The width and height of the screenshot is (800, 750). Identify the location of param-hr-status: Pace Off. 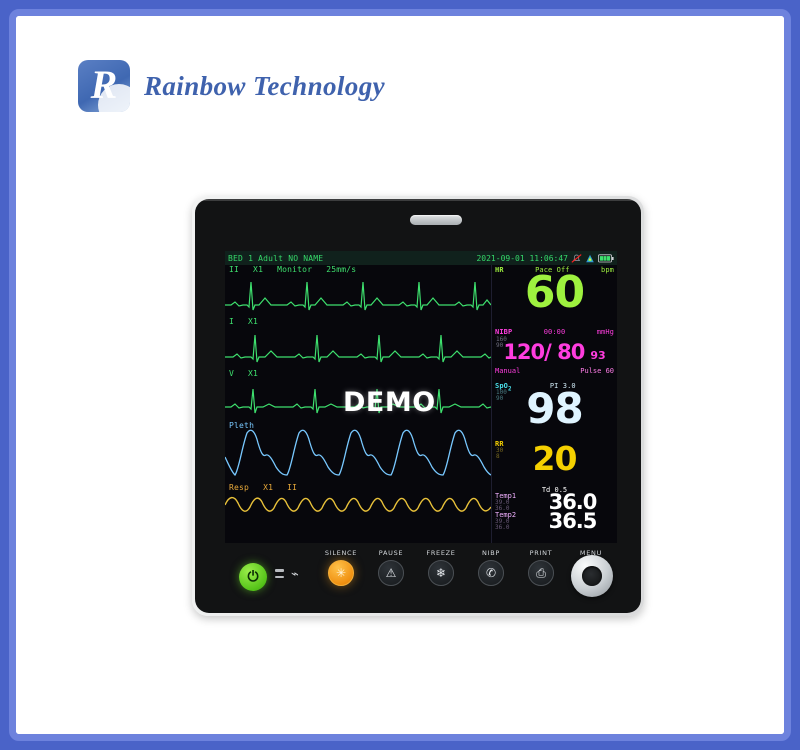
(552, 270).